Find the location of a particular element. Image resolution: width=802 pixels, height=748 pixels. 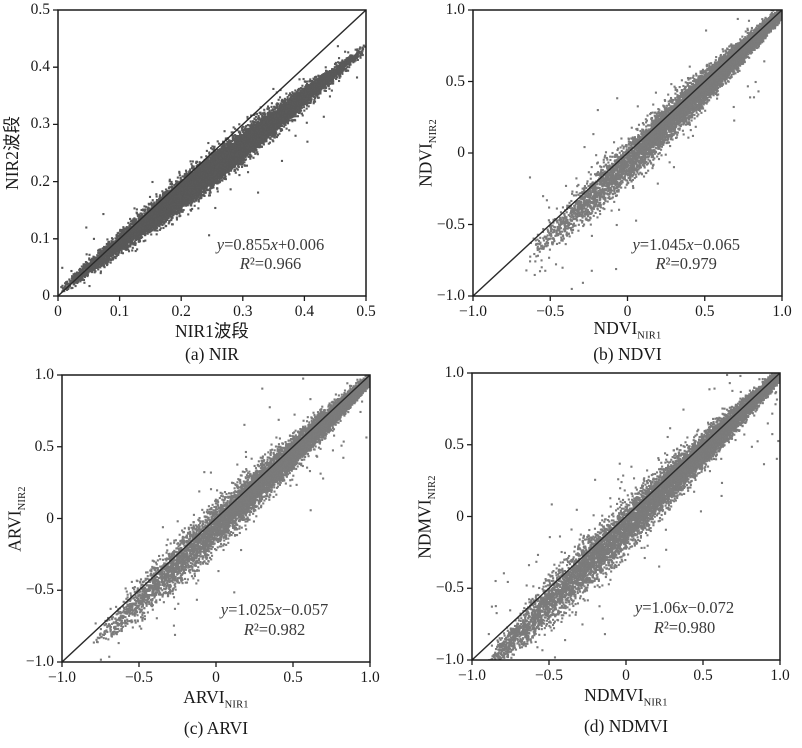

x-tick-label: 0.2 is located at coordinates (181, 311).